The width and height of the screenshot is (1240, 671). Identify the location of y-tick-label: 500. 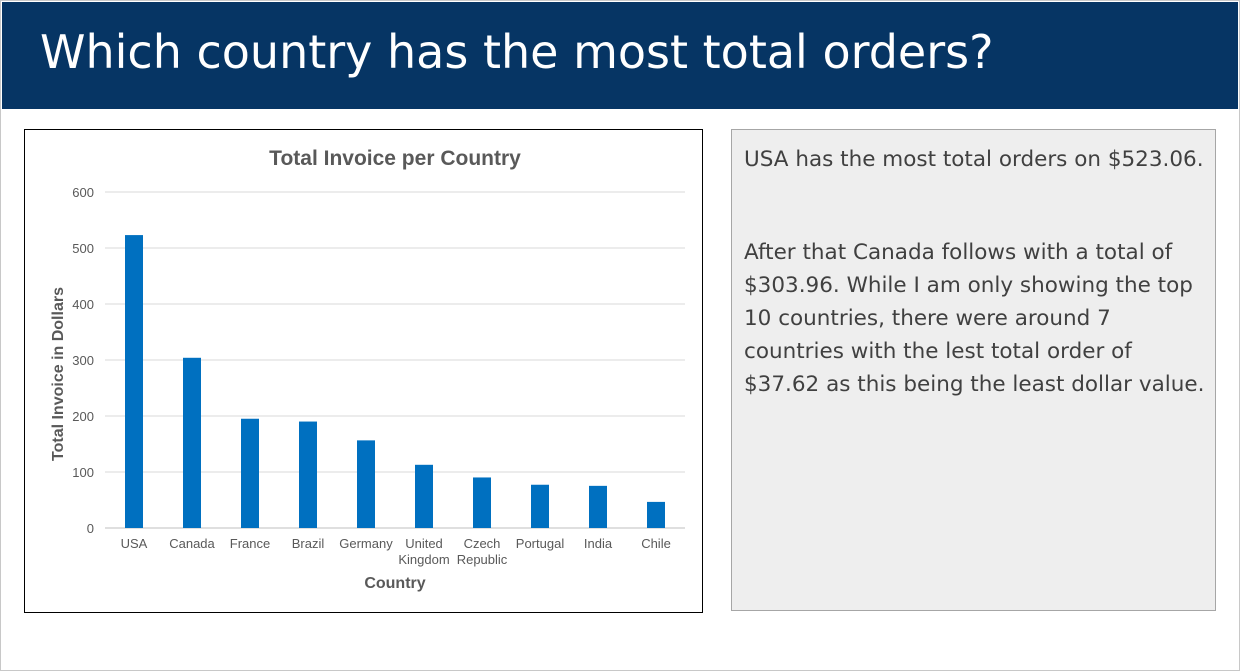
(83, 248).